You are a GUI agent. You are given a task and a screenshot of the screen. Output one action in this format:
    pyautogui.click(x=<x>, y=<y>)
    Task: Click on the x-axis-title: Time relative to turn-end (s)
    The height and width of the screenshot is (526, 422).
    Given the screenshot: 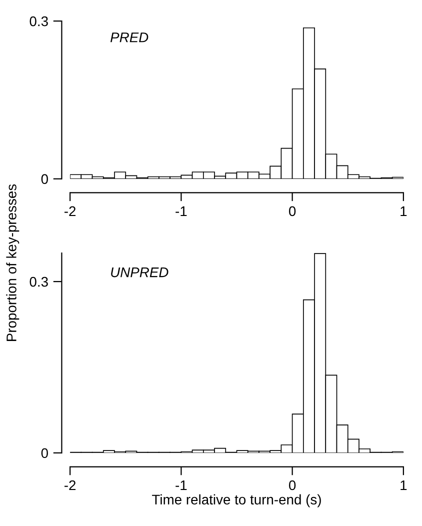 What is the action you would take?
    pyautogui.click(x=236, y=501)
    